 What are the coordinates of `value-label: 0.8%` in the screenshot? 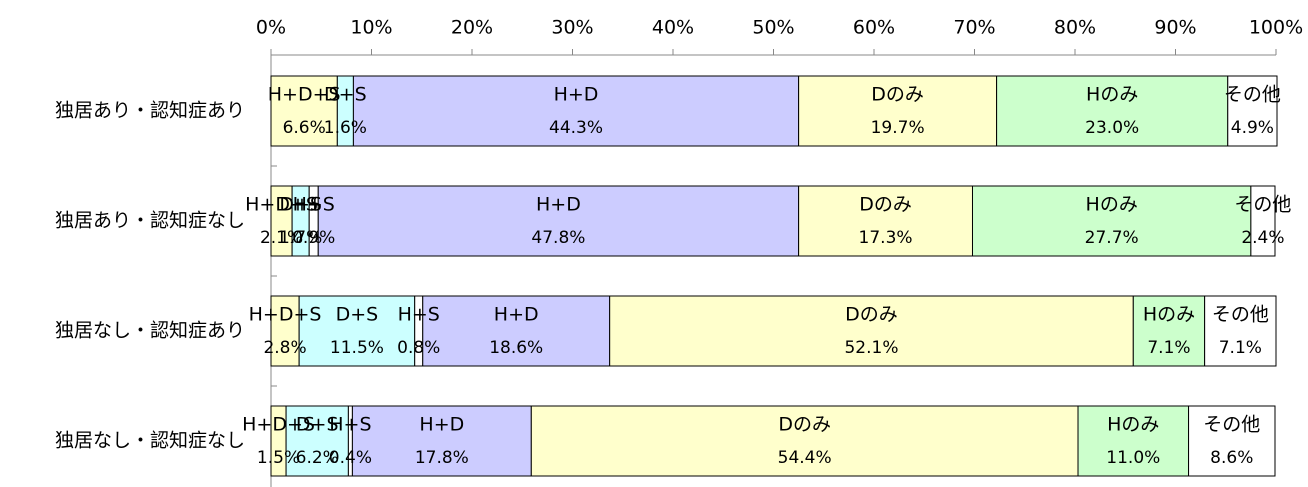 It's located at (418, 348).